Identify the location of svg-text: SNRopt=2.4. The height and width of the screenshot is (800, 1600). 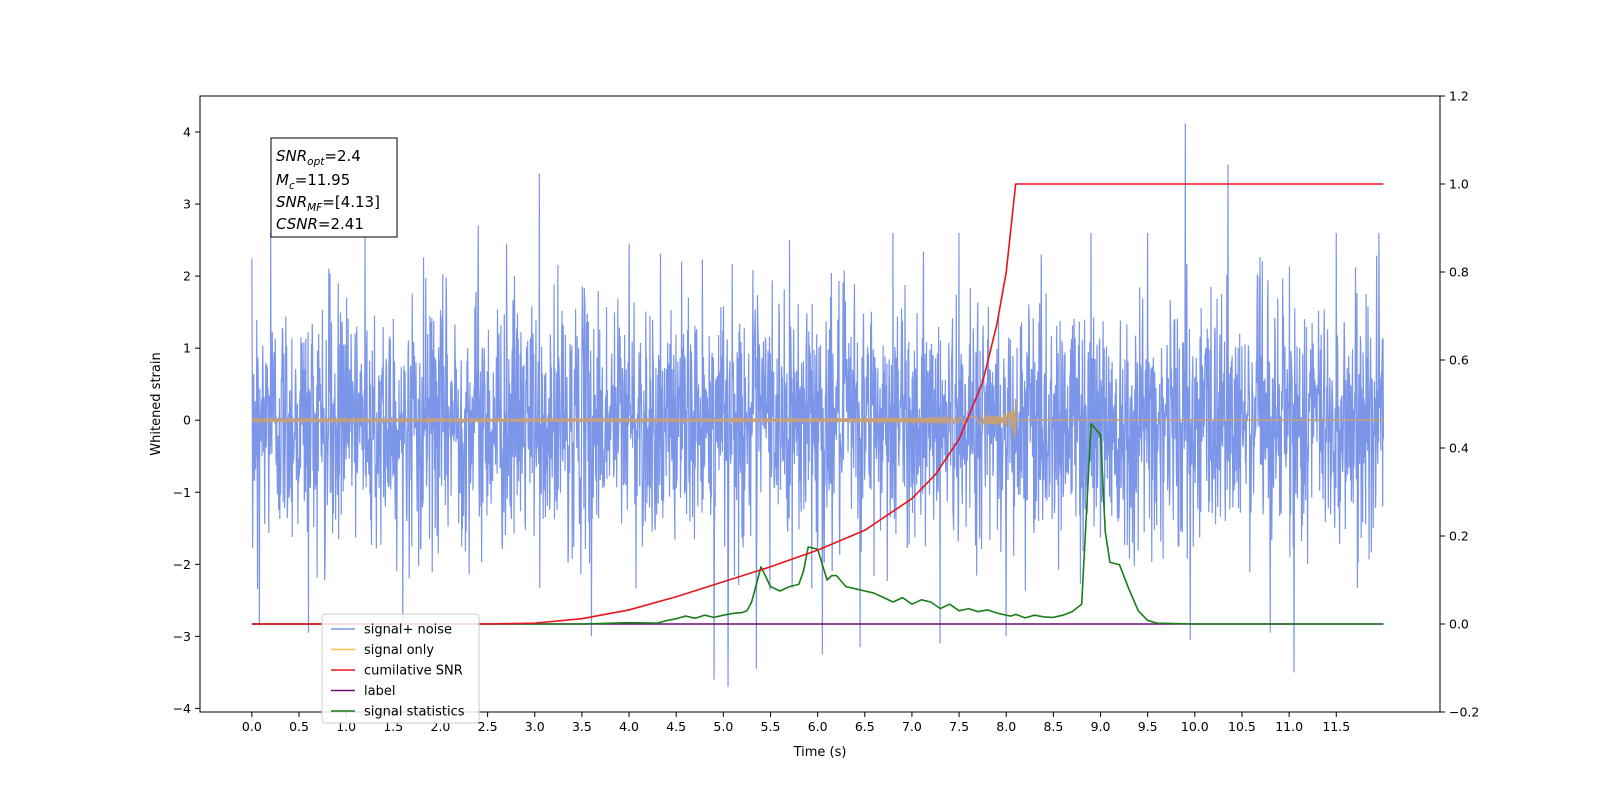
(318, 157).